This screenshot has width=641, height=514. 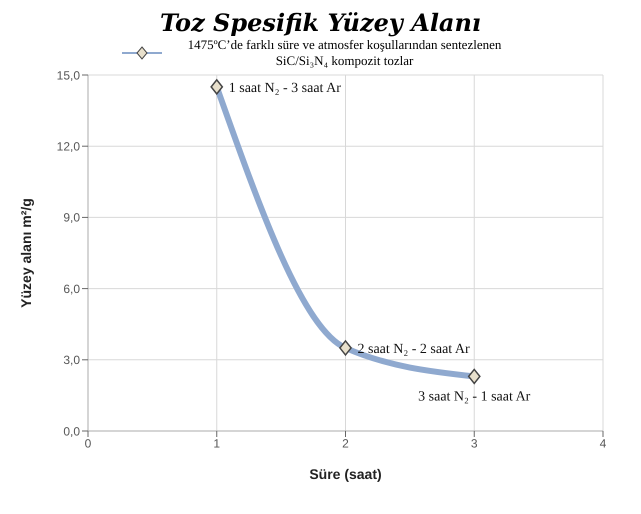 I want to click on y-tick-label: 15,0, so click(x=68, y=75).